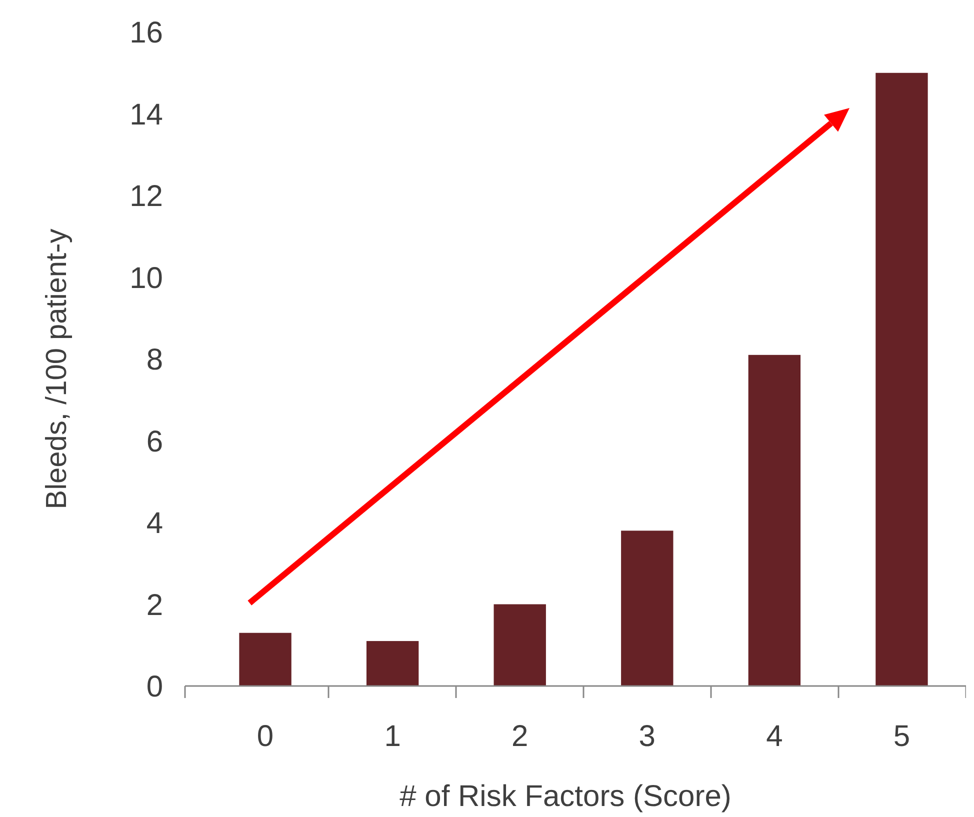 Image resolution: width=974 pixels, height=817 pixels. What do you see at coordinates (57, 369) in the screenshot?
I see `y-axis-title: Bleeds, /100 patient-y` at bounding box center [57, 369].